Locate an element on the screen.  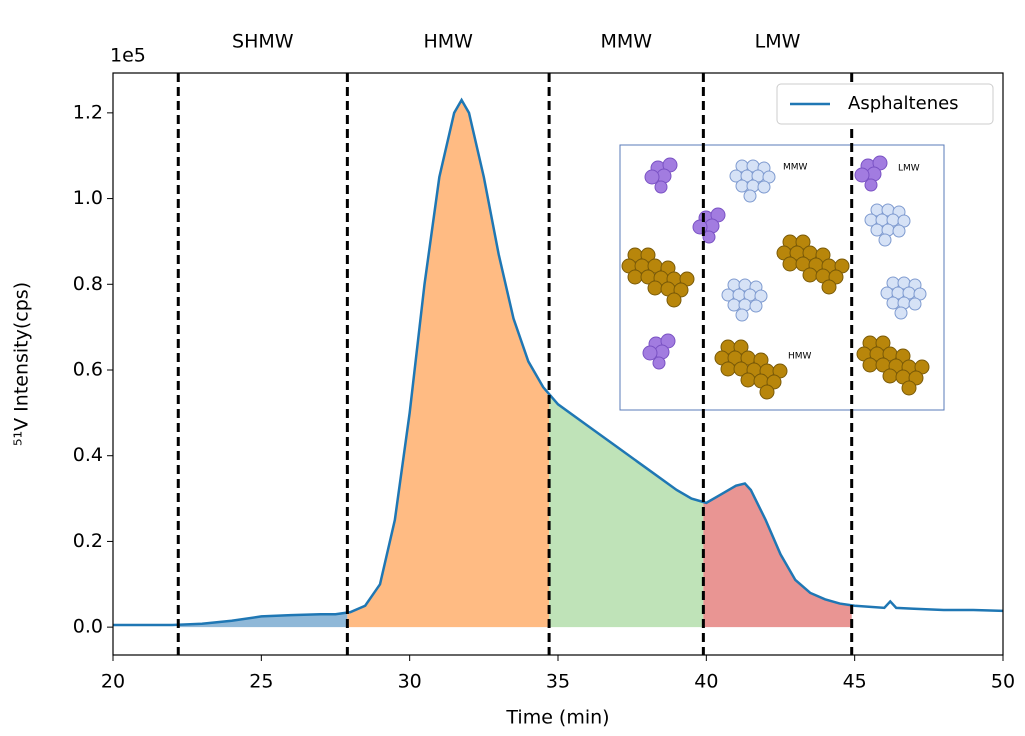
y-axis-label: ⁵¹V Intensity(cps) is located at coordinates (22, 364).